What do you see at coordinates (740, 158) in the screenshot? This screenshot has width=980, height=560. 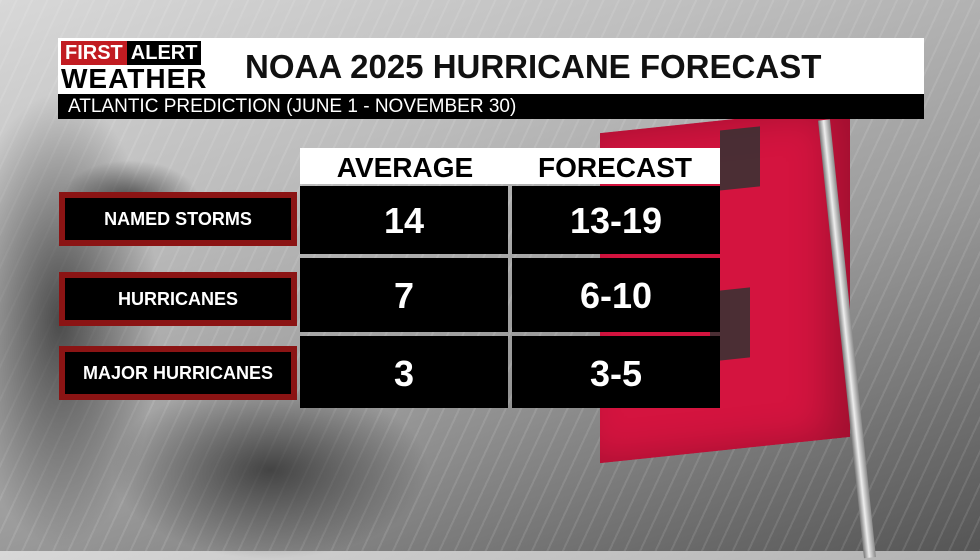 I see `flag-square-top` at bounding box center [740, 158].